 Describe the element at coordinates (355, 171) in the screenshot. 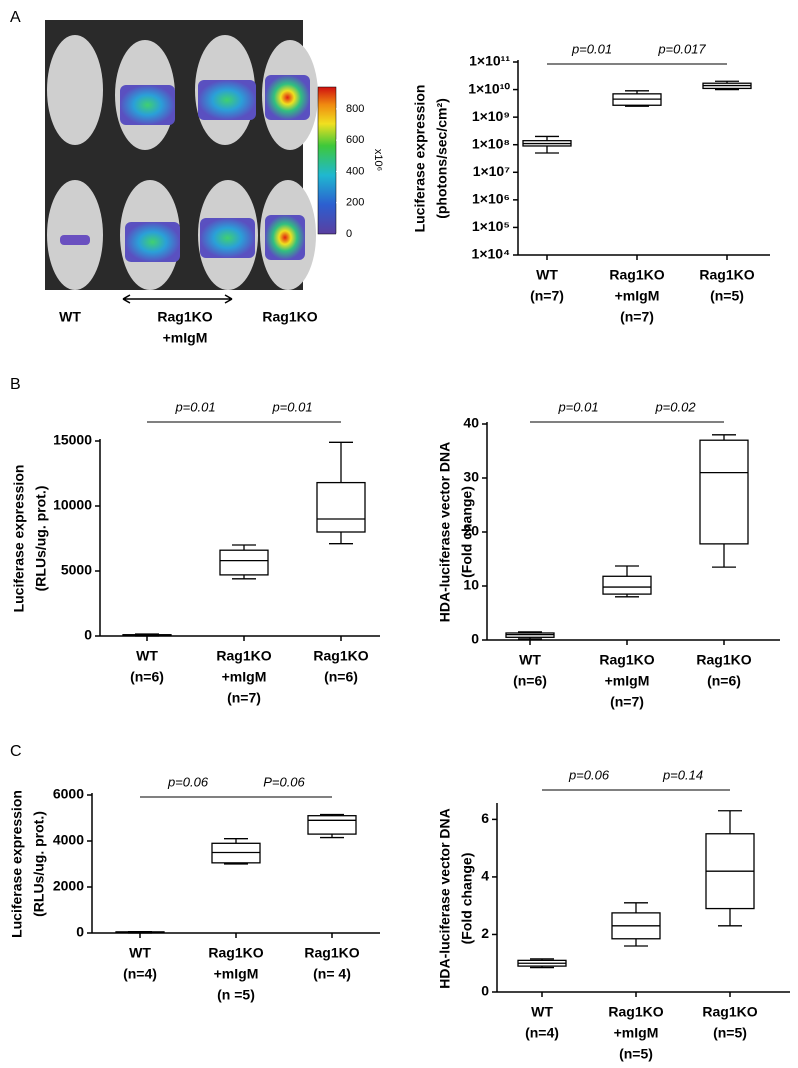

I see `colorbar-tick-label: 400` at that location.